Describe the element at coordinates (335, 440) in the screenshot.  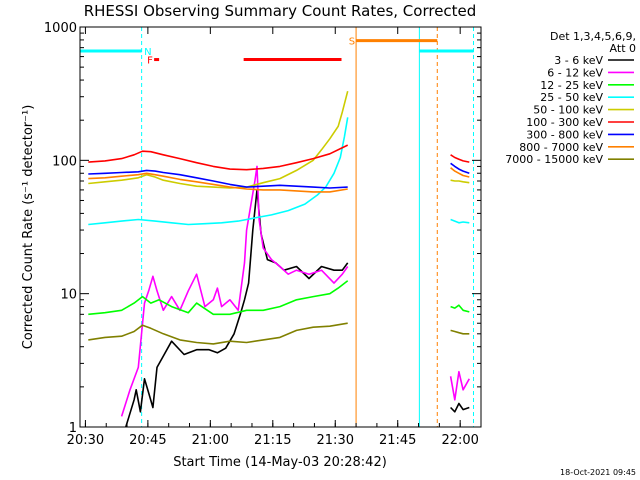
I see `x-tick-label: 21:30` at that location.